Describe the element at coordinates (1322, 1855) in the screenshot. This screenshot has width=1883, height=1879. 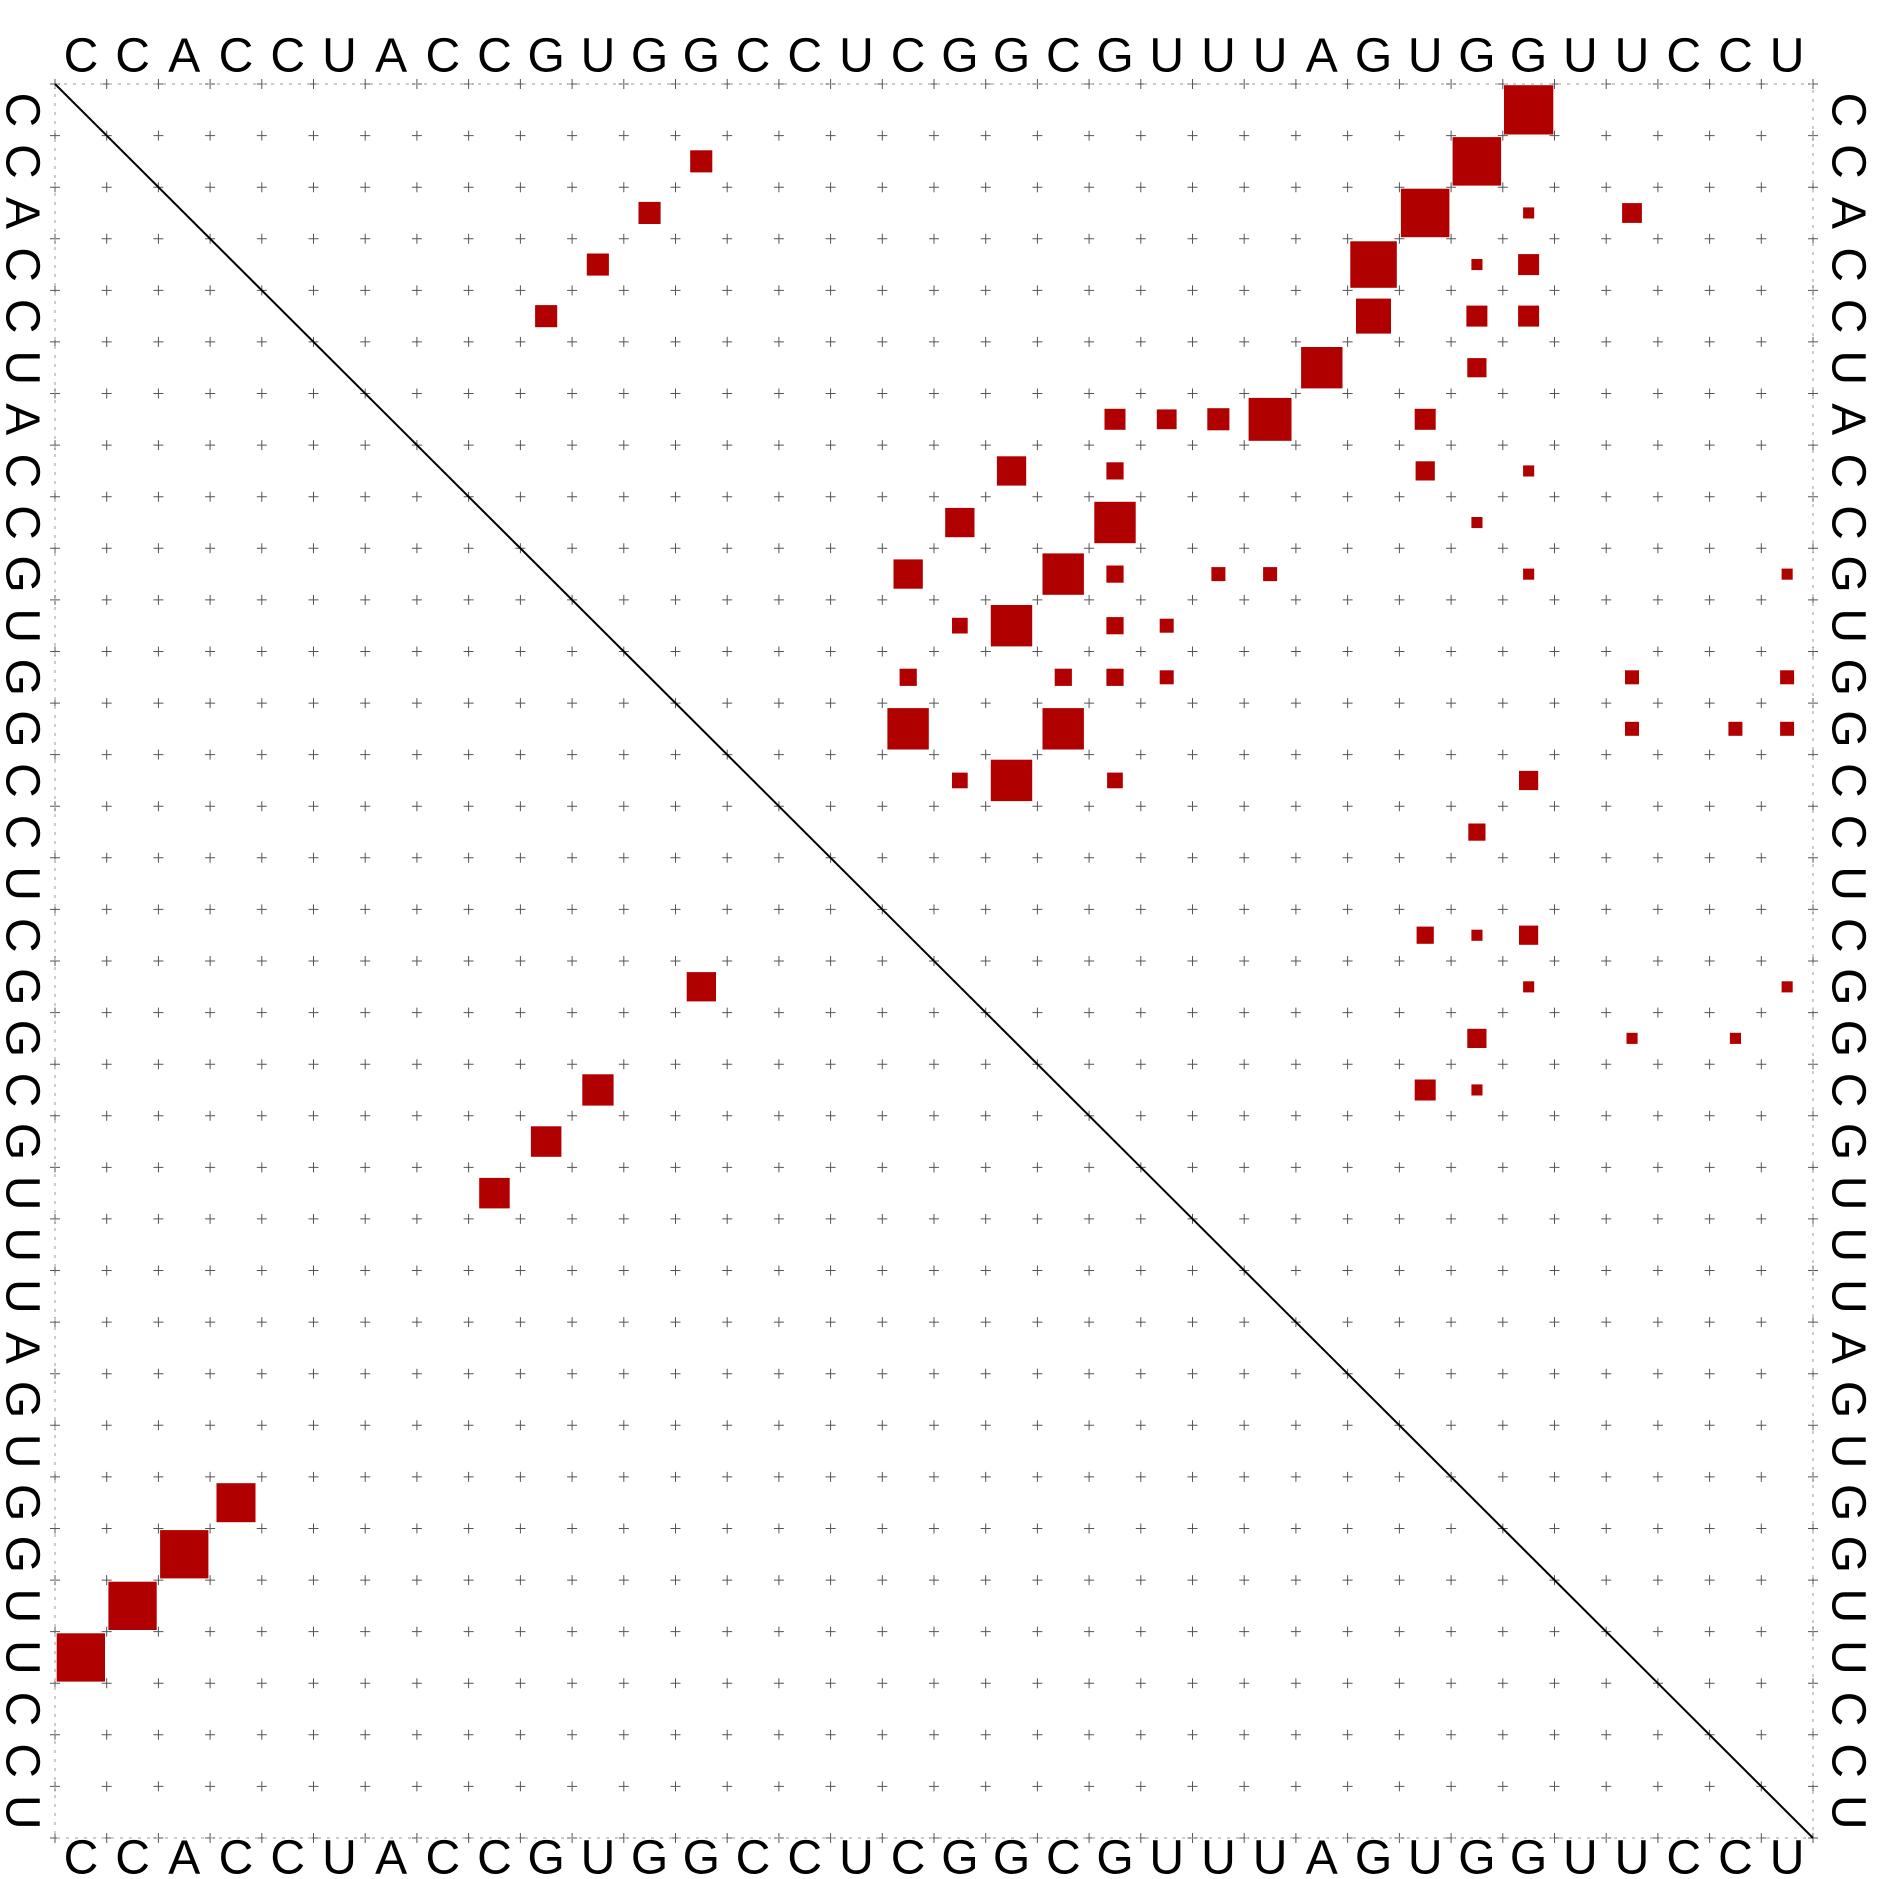
I see `bottom-nucleotide-label: A` at that location.